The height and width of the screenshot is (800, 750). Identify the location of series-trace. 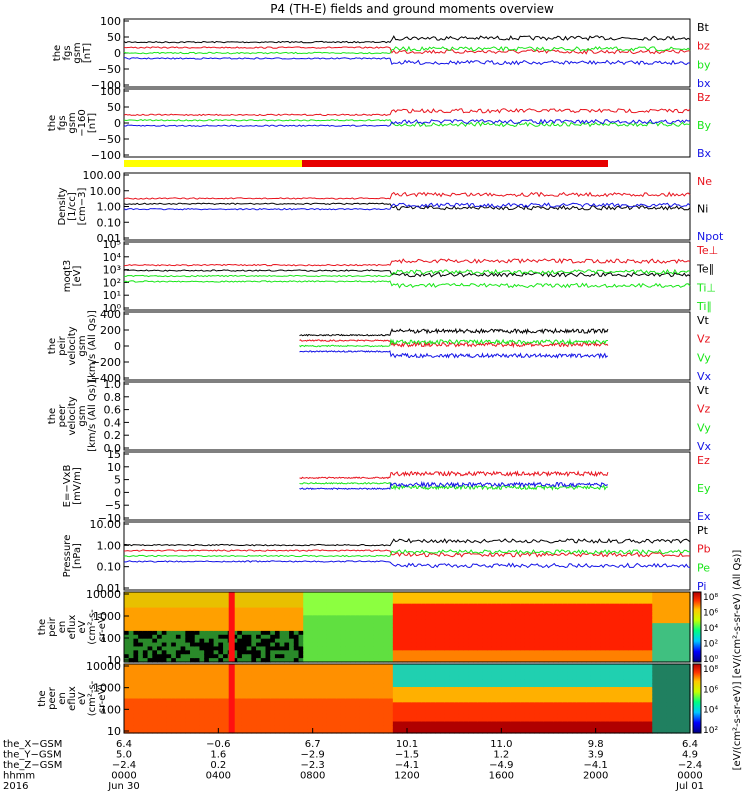
(407, 553).